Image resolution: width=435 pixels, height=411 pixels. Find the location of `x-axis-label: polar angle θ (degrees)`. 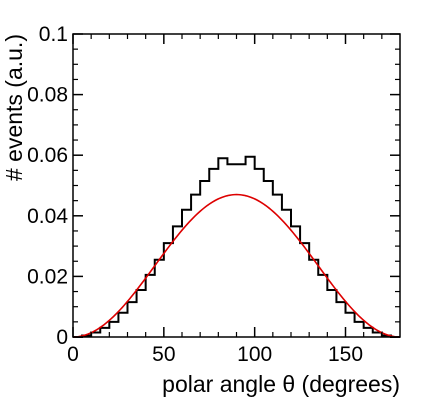

x-axis-label: polar angle θ (degrees) is located at coordinates (281, 384).